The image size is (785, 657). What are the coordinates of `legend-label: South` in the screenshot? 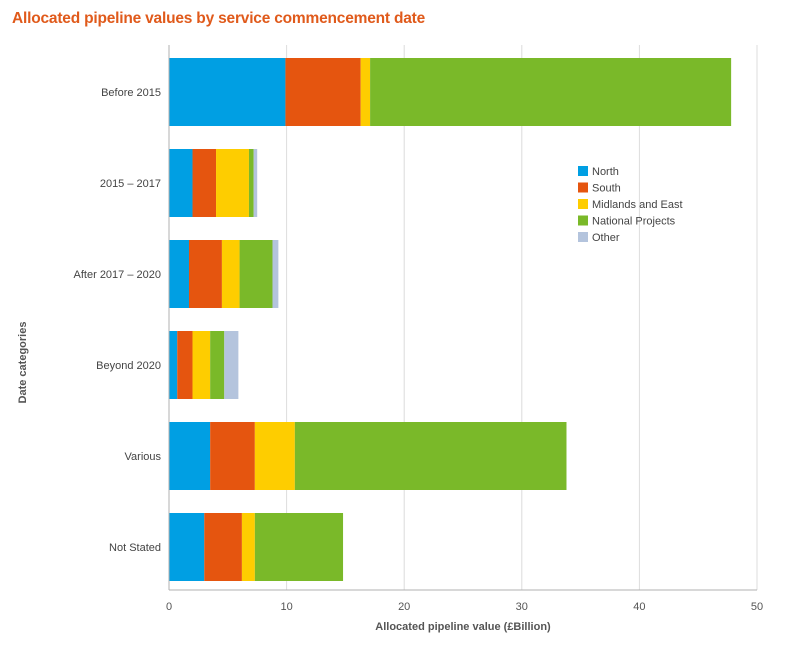 It's located at (606, 189).